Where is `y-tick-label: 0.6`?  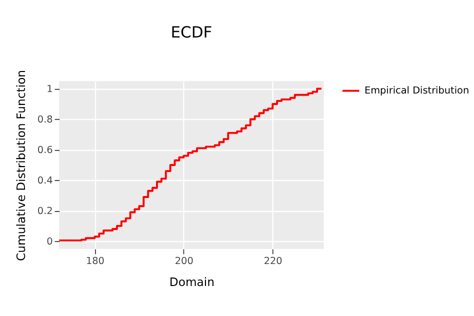
y-tick-label: 0.6 is located at coordinates (45, 150).